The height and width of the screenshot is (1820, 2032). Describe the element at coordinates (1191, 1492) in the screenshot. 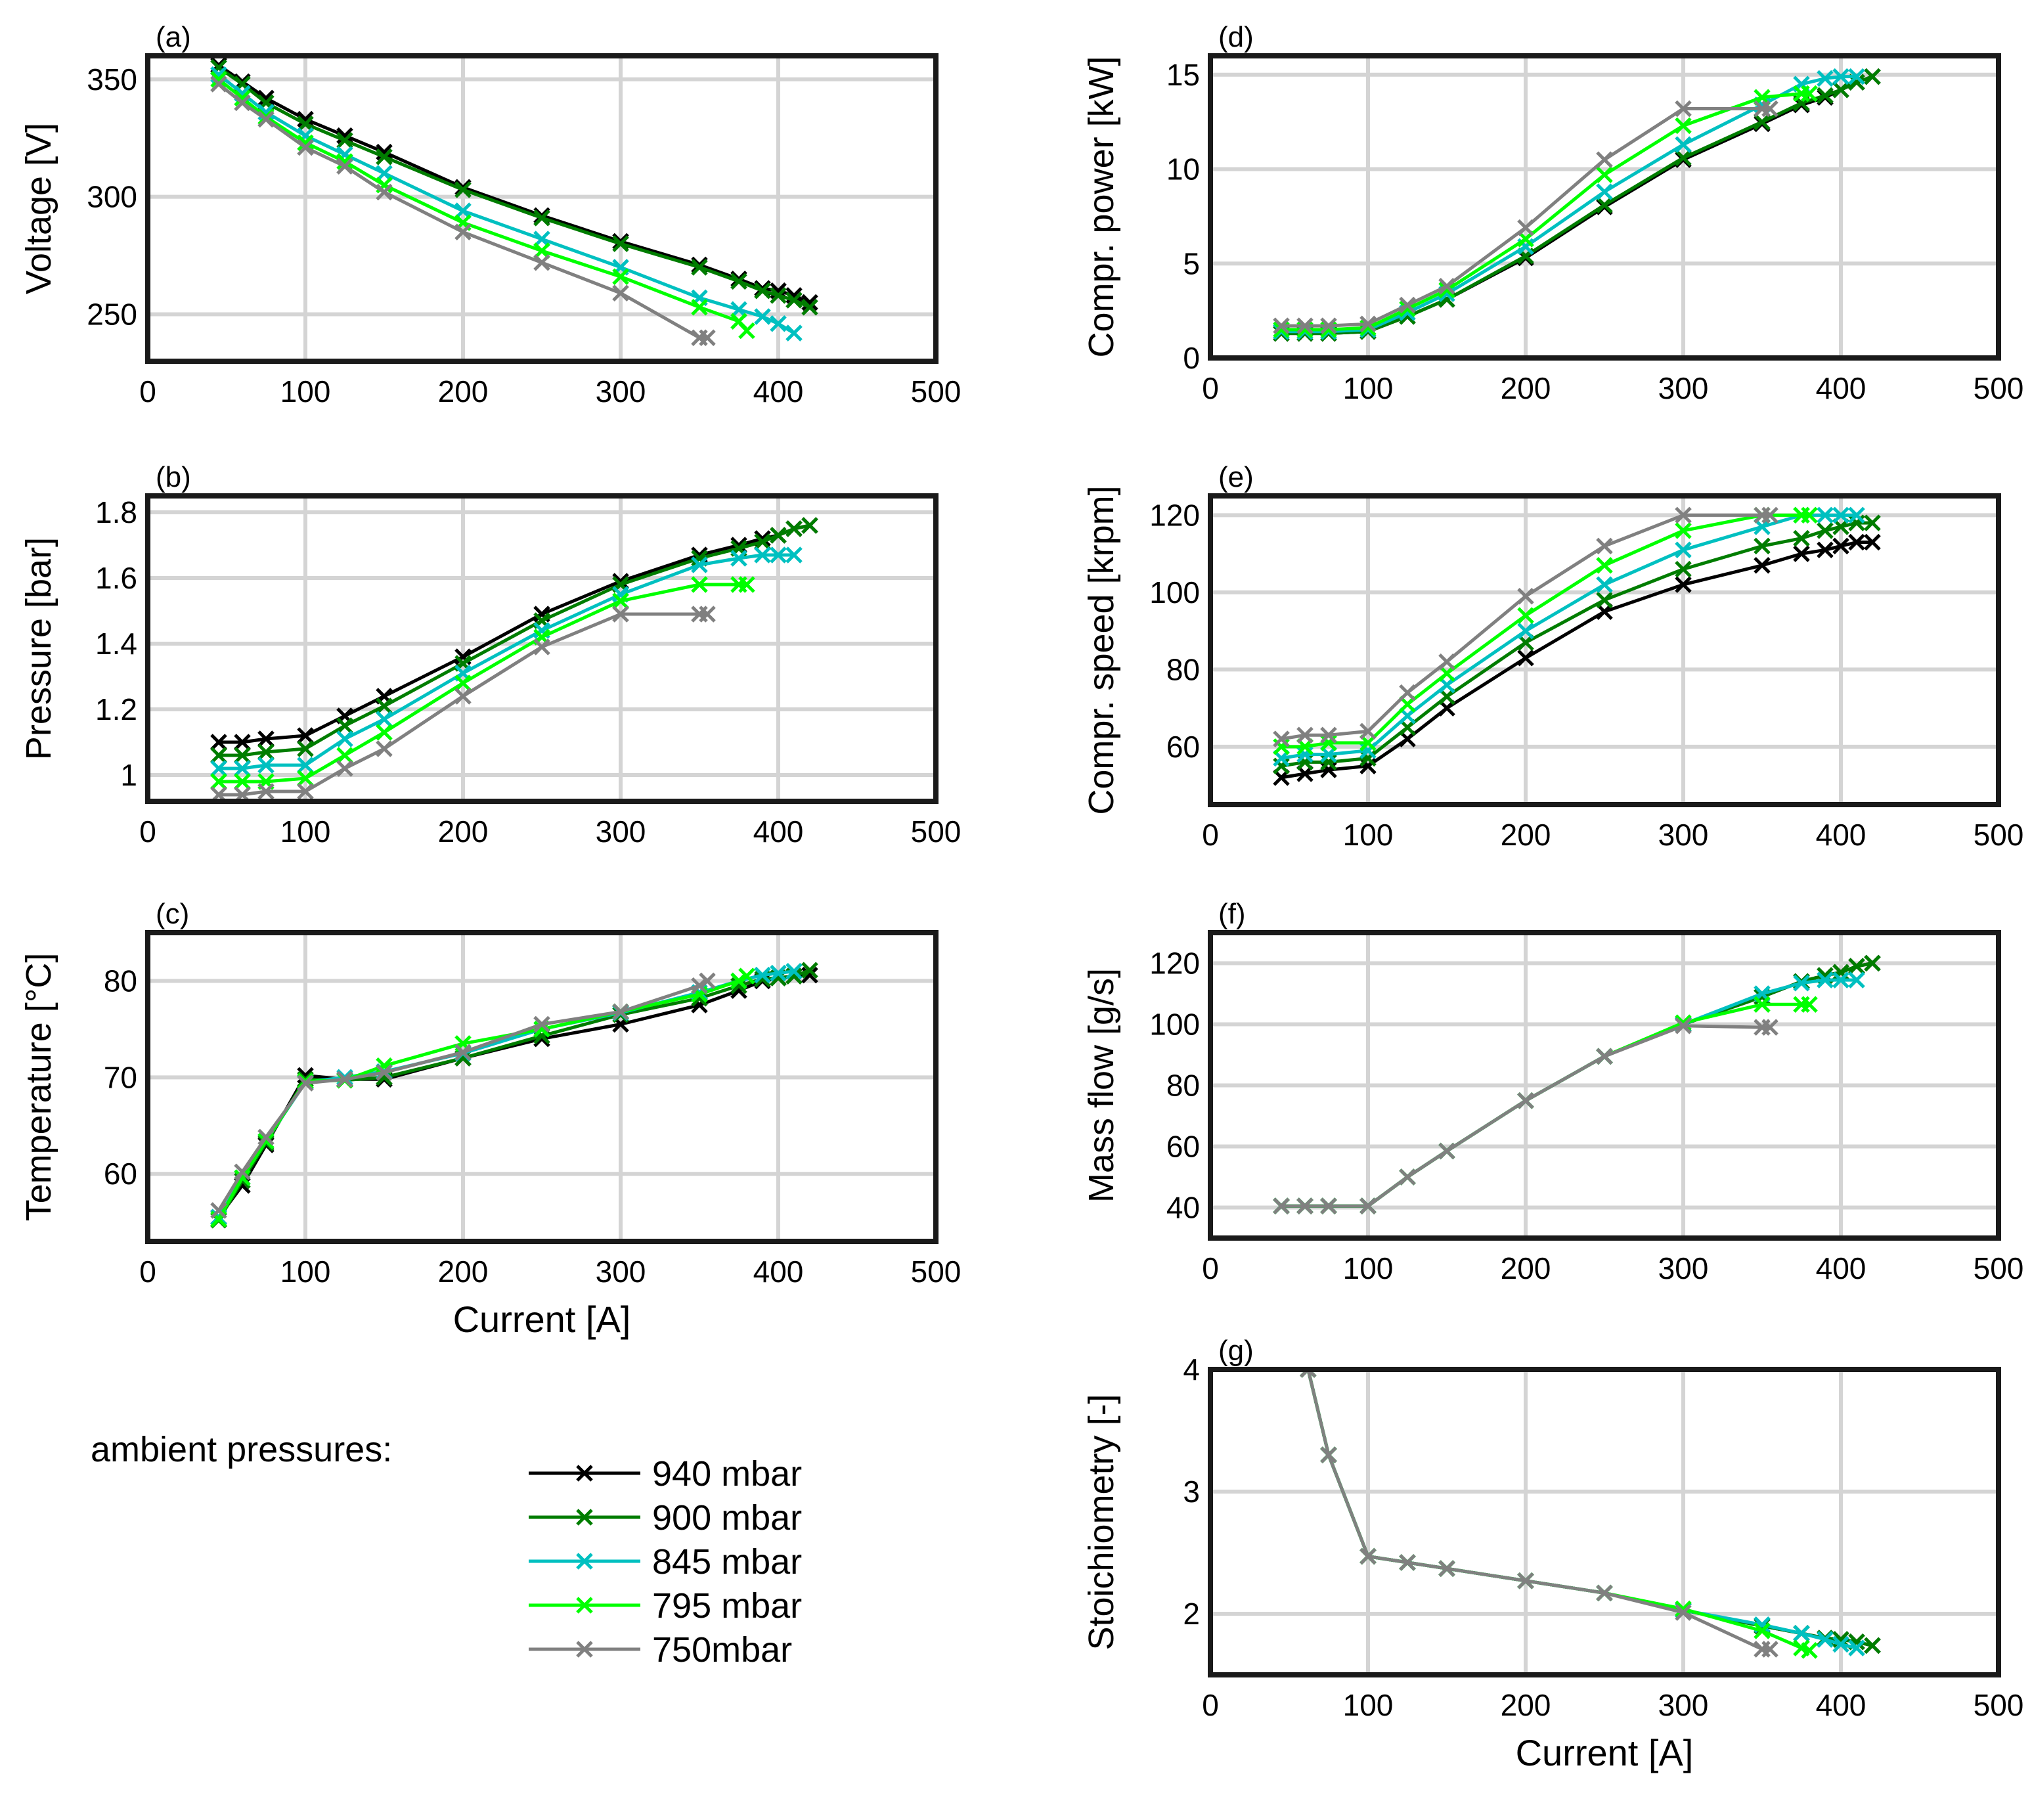

I see `y-tick-label: 3` at that location.